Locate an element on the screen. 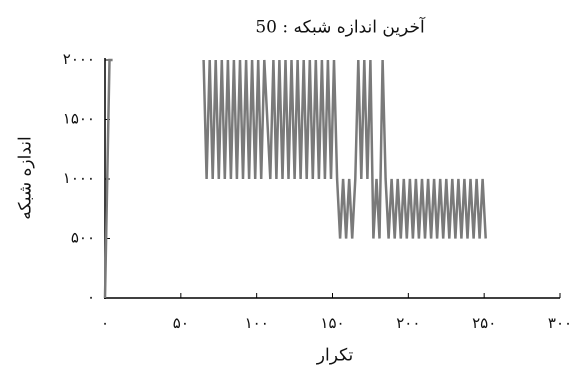 The image size is (575, 369). y-tick-label: ۱۰۰۰ is located at coordinates (79, 178).